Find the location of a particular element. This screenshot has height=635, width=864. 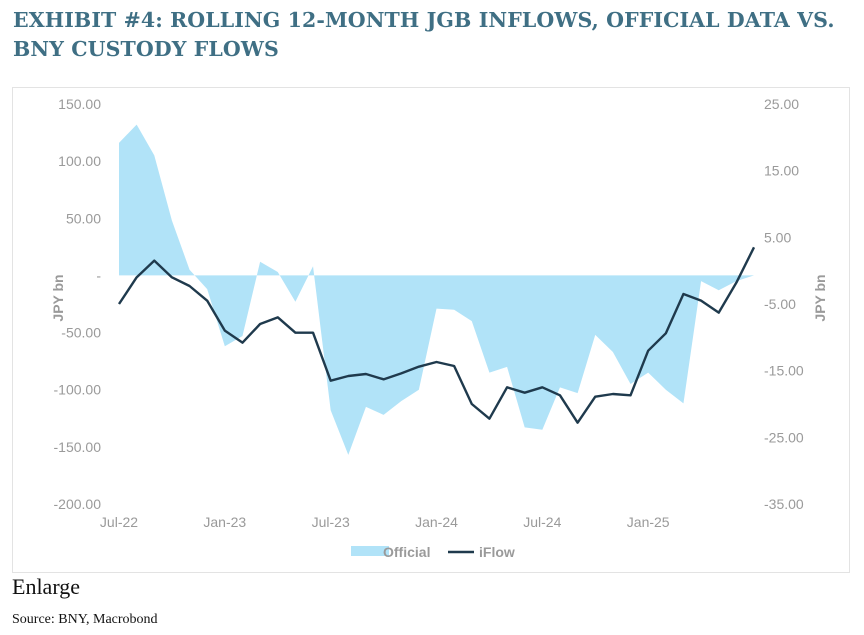

x-tick-label: Jul-23 is located at coordinates (331, 522).